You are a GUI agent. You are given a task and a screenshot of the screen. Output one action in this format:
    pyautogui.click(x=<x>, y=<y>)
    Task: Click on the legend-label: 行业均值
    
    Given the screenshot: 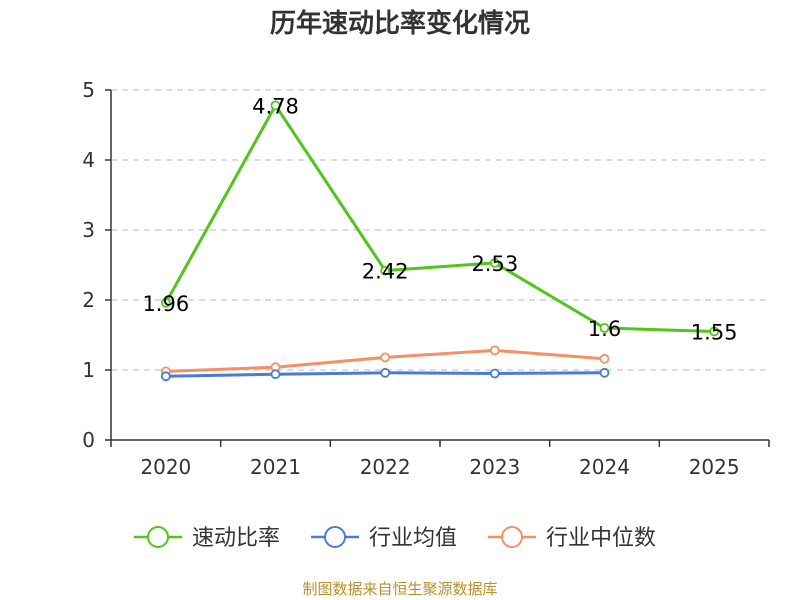 What is the action you would take?
    pyautogui.click(x=413, y=538)
    